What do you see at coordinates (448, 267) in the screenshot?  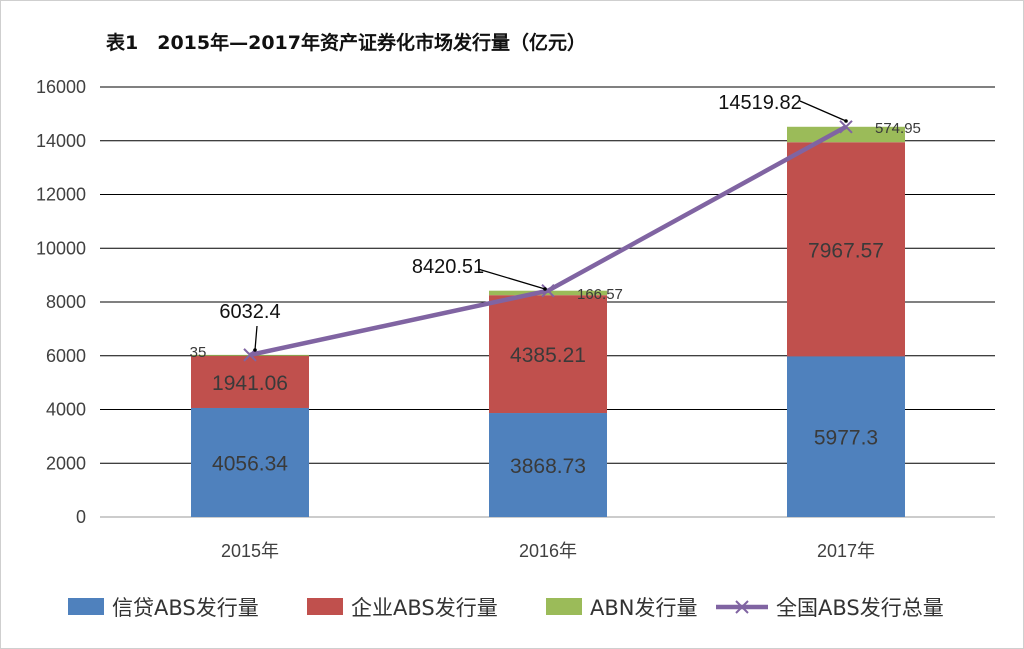 I see `total-label: 8420.51` at bounding box center [448, 267].